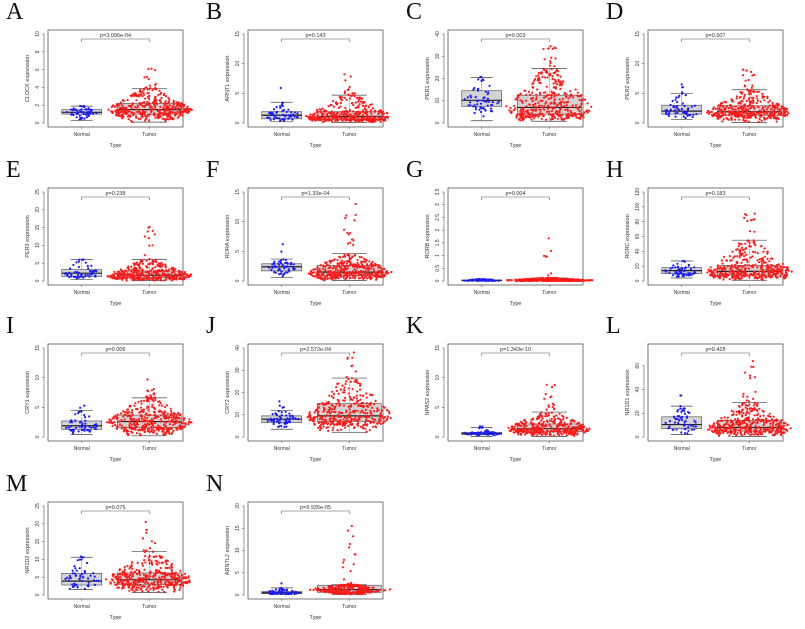  What do you see at coordinates (638, 206) in the screenshot?
I see `y-tick-label: 100` at bounding box center [638, 206].